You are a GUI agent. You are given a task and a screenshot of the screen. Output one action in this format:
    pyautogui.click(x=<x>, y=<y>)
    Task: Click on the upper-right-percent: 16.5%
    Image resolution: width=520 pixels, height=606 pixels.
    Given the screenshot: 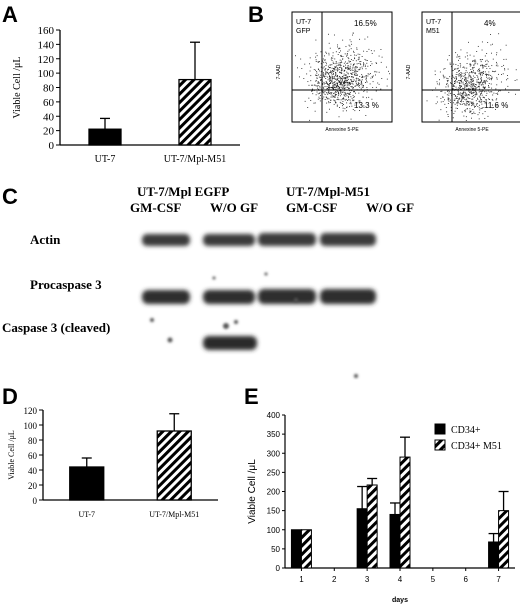 What is the action you would take?
    pyautogui.click(x=365, y=23)
    